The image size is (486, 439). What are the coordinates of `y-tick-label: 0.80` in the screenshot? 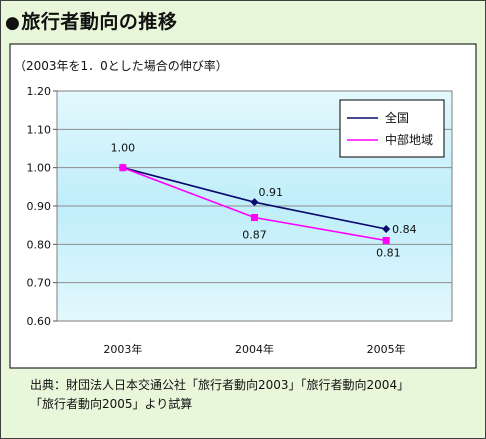 It's located at (39, 244).